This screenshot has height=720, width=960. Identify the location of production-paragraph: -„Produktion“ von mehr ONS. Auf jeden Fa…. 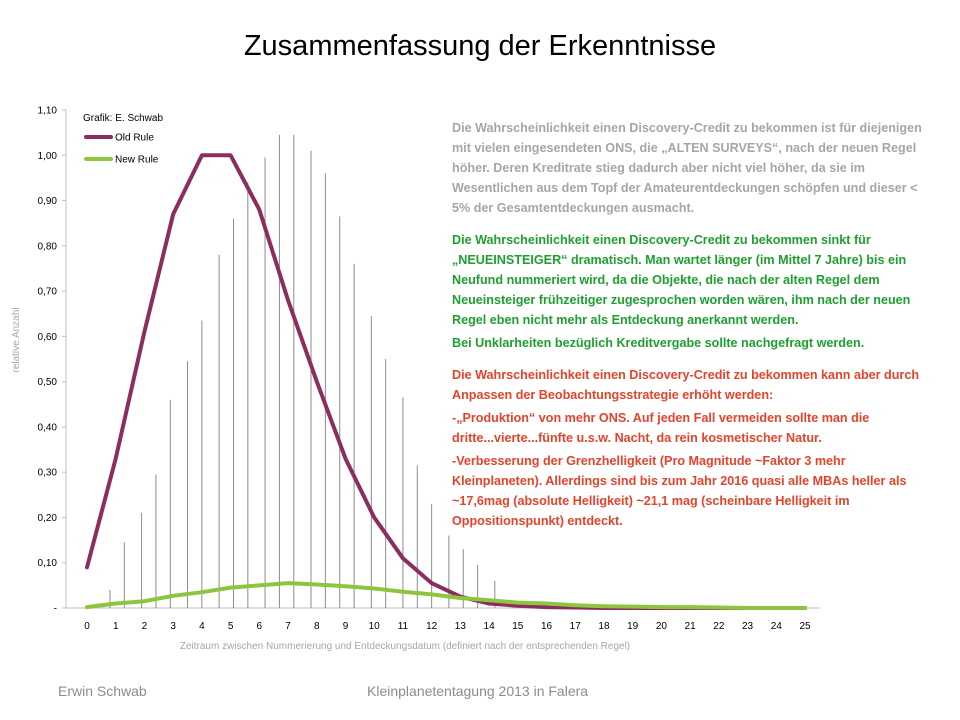
(661, 428).